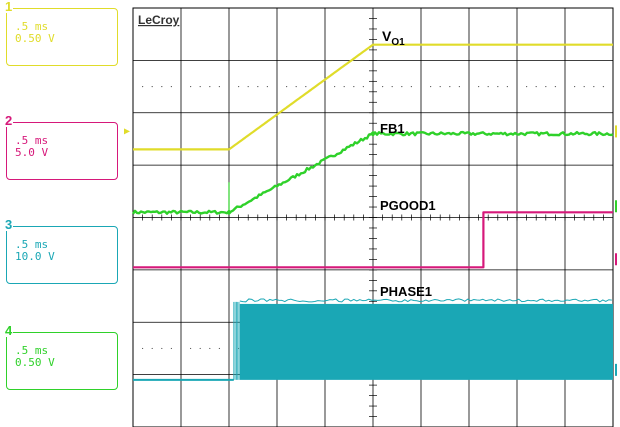 The image size is (620, 427). Describe the element at coordinates (9, 330) in the screenshot. I see `channel-4-number: 4` at that location.